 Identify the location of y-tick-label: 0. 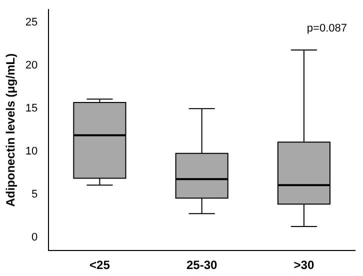
(35, 238).